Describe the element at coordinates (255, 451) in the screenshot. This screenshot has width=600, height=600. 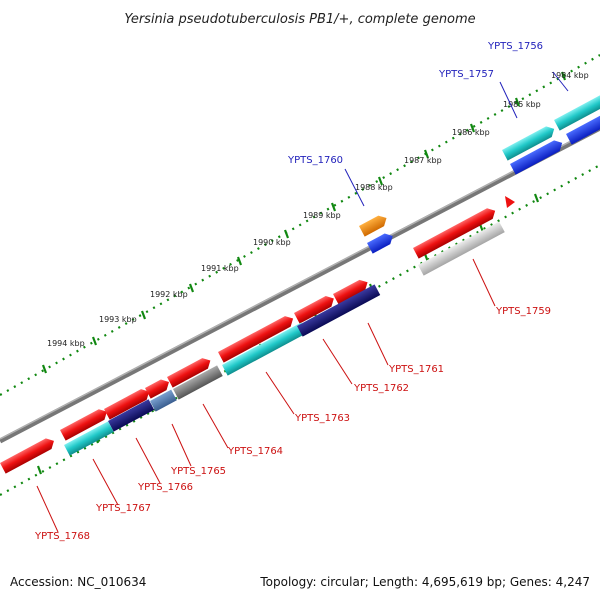
I see `gene-label: YPTS_1764` at that location.